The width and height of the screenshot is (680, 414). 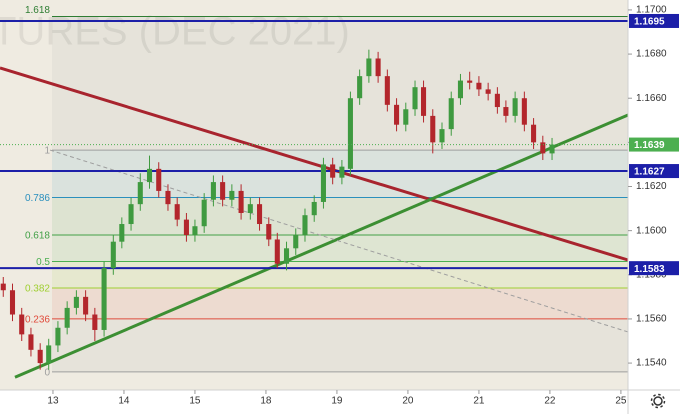 I want to click on fib-label: 0, so click(x=47, y=373).